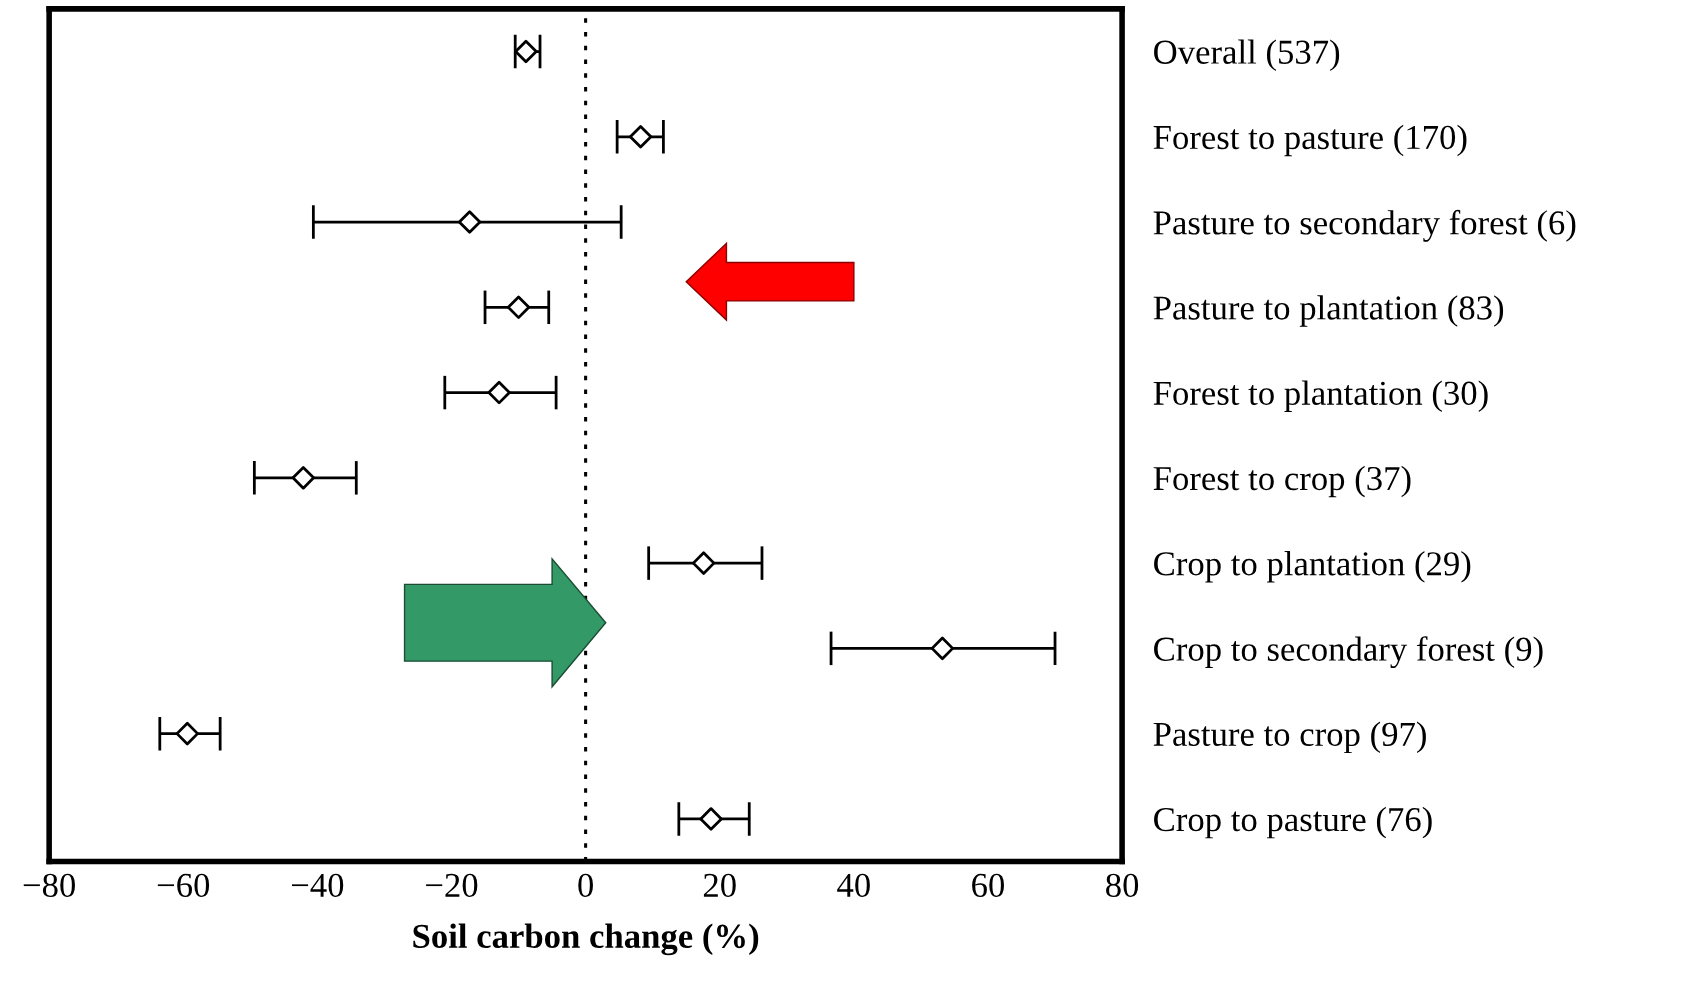 The height and width of the screenshot is (988, 1695). What do you see at coordinates (586, 939) in the screenshot?
I see `x-axis-title: Soil carbon change (%)` at bounding box center [586, 939].